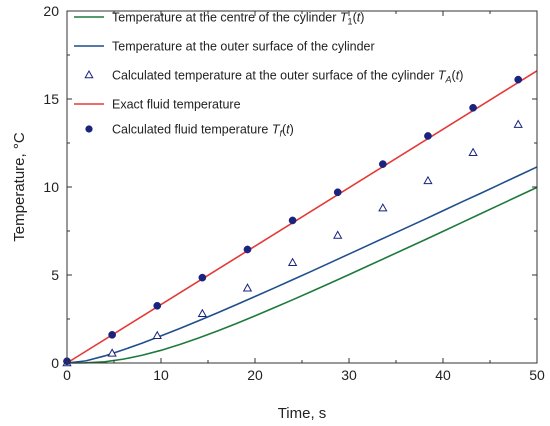 The width and height of the screenshot is (550, 426). I want to click on legend-label-calculated-fluid-temperature-tf-t: Calculated fluid temperature Tf(t), so click(203, 131).